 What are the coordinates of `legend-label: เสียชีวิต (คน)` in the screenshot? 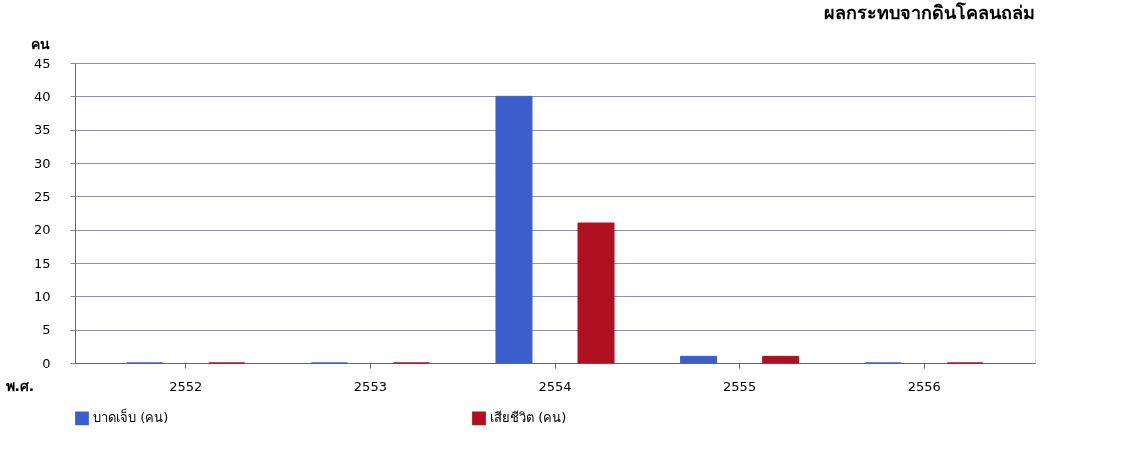 It's located at (528, 418).